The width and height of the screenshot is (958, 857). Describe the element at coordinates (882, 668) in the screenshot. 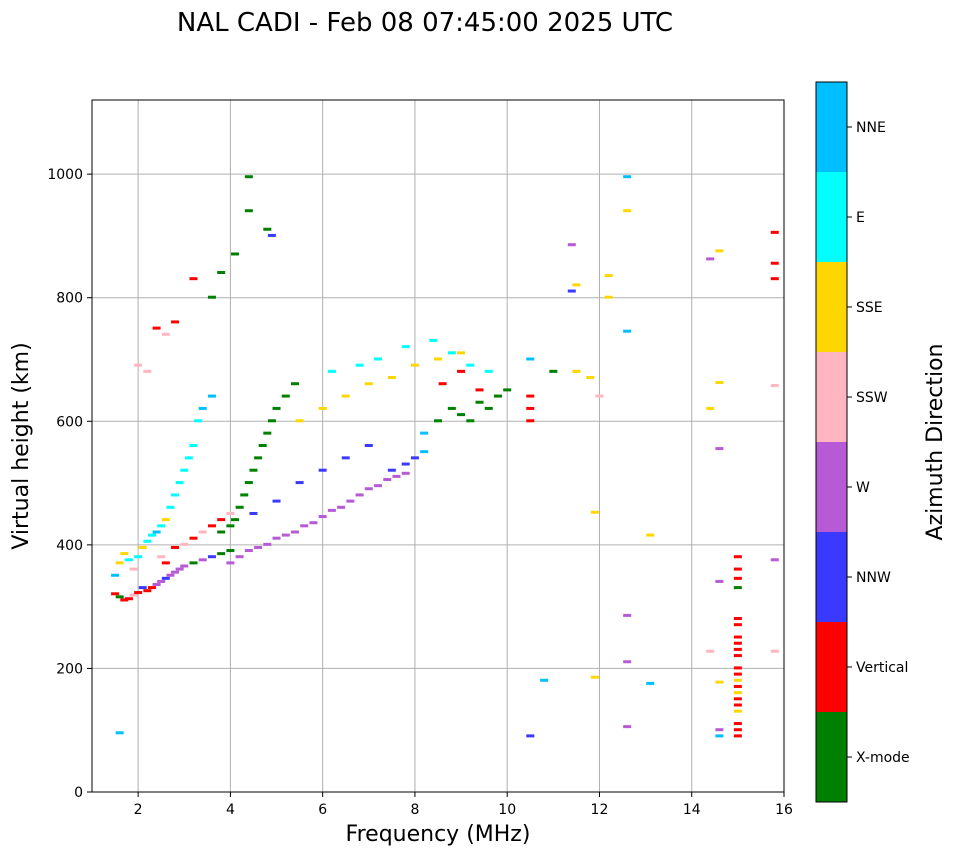

I see `colorbar-tick-label: Vertical` at that location.